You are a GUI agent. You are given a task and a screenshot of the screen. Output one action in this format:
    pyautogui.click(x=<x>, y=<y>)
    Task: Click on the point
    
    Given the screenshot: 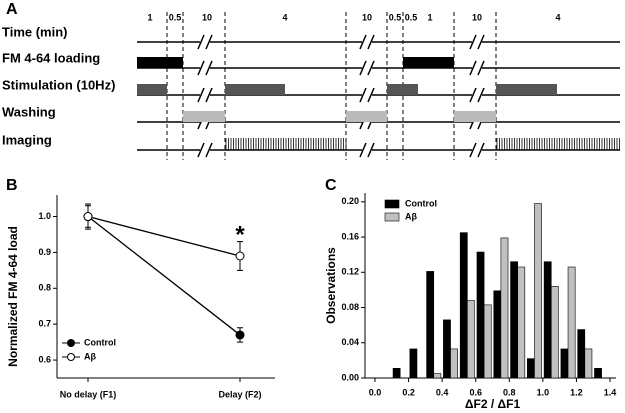 What is the action you would take?
    pyautogui.click(x=240, y=256)
    